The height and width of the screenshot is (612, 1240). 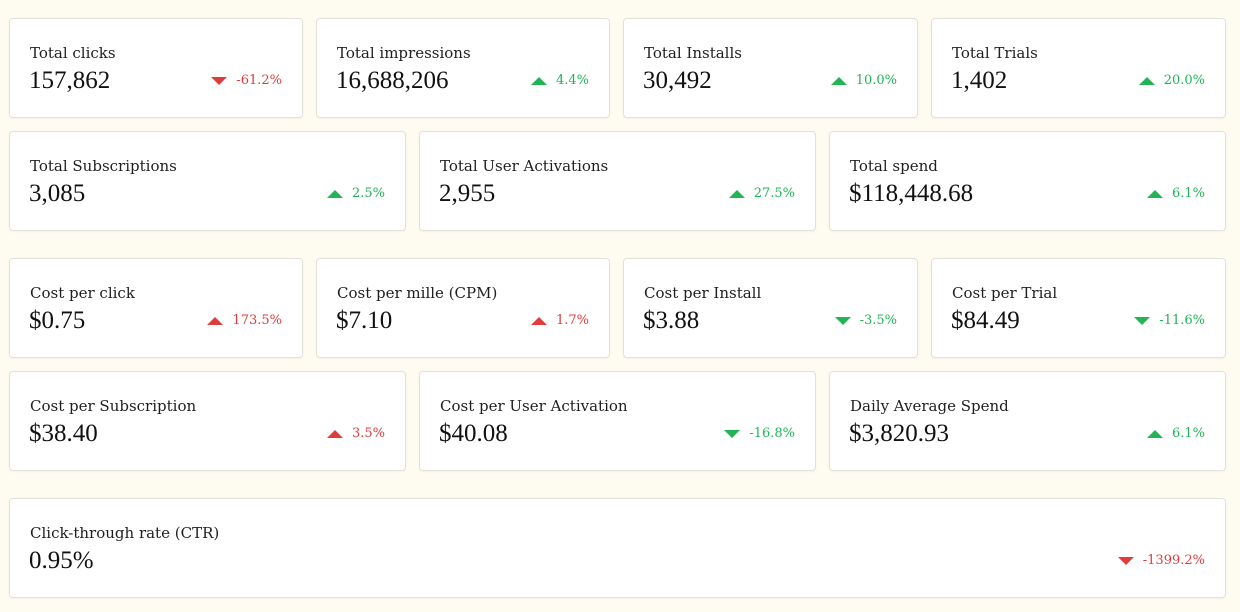 What do you see at coordinates (671, 320) in the screenshot?
I see `metric-value: $3.88` at bounding box center [671, 320].